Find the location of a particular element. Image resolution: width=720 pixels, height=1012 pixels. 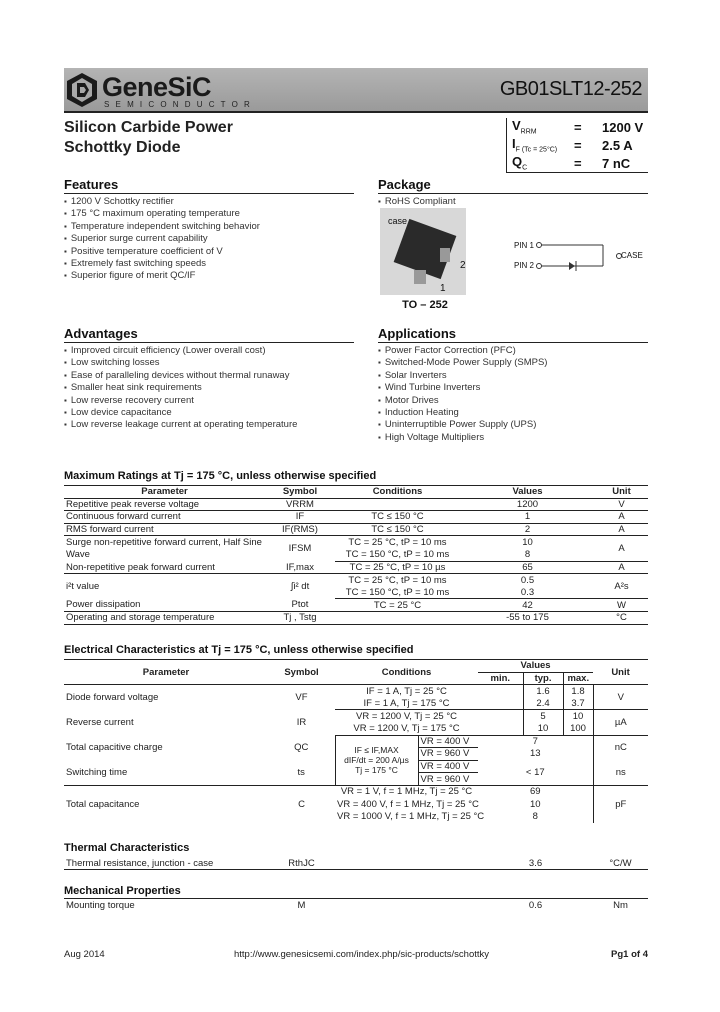

cell-value: 1200 is located at coordinates (527, 505).